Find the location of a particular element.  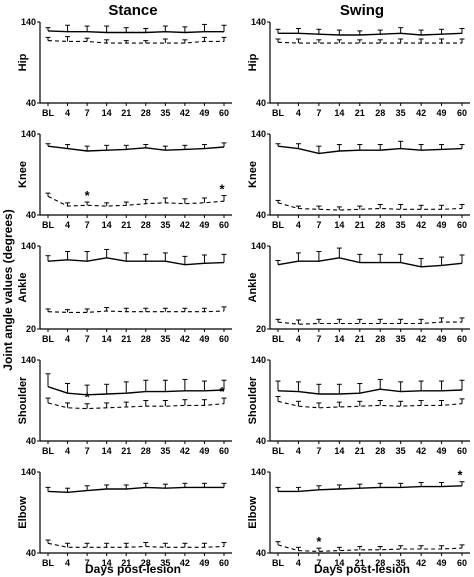

panel-shoulder-stance: 40 140 BL 4 7 14 21 28 35 42 49 60 Shoulder * * is located at coordinates (124, 405).